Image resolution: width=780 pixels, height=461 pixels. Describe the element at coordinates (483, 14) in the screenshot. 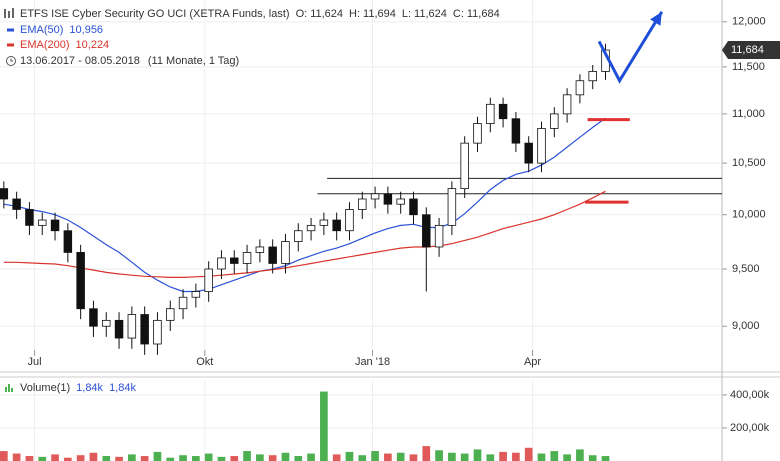

I see `quote-value: 11,684` at that location.